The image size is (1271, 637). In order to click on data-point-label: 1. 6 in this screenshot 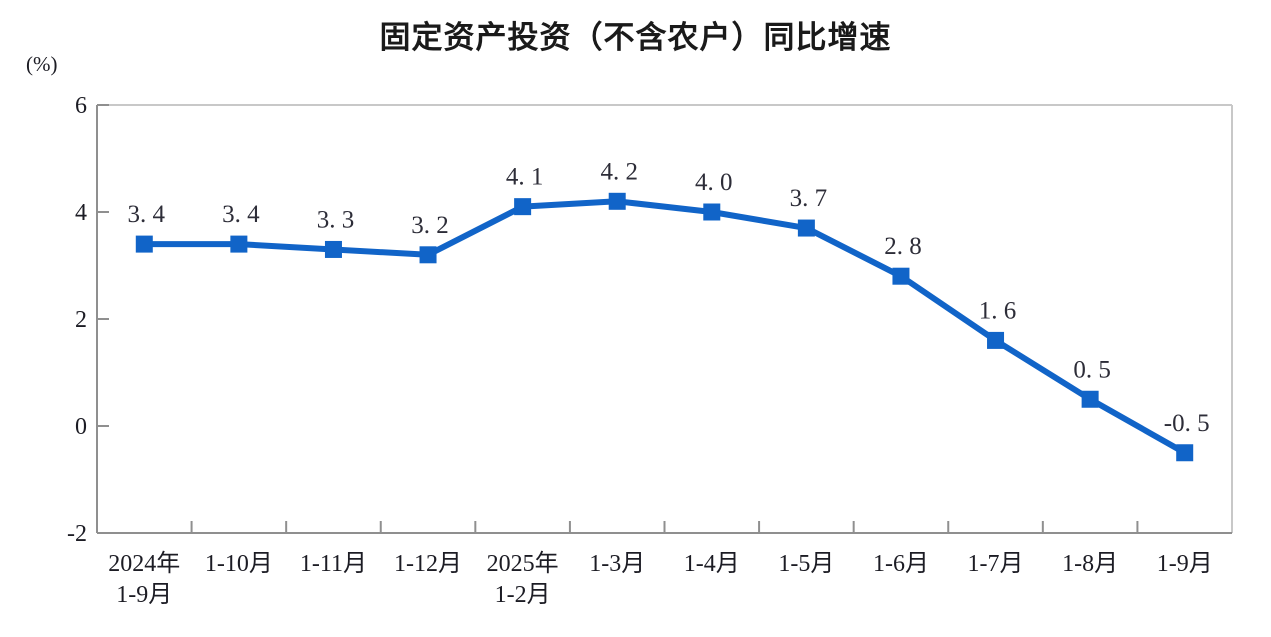, I will do `click(998, 310)`.